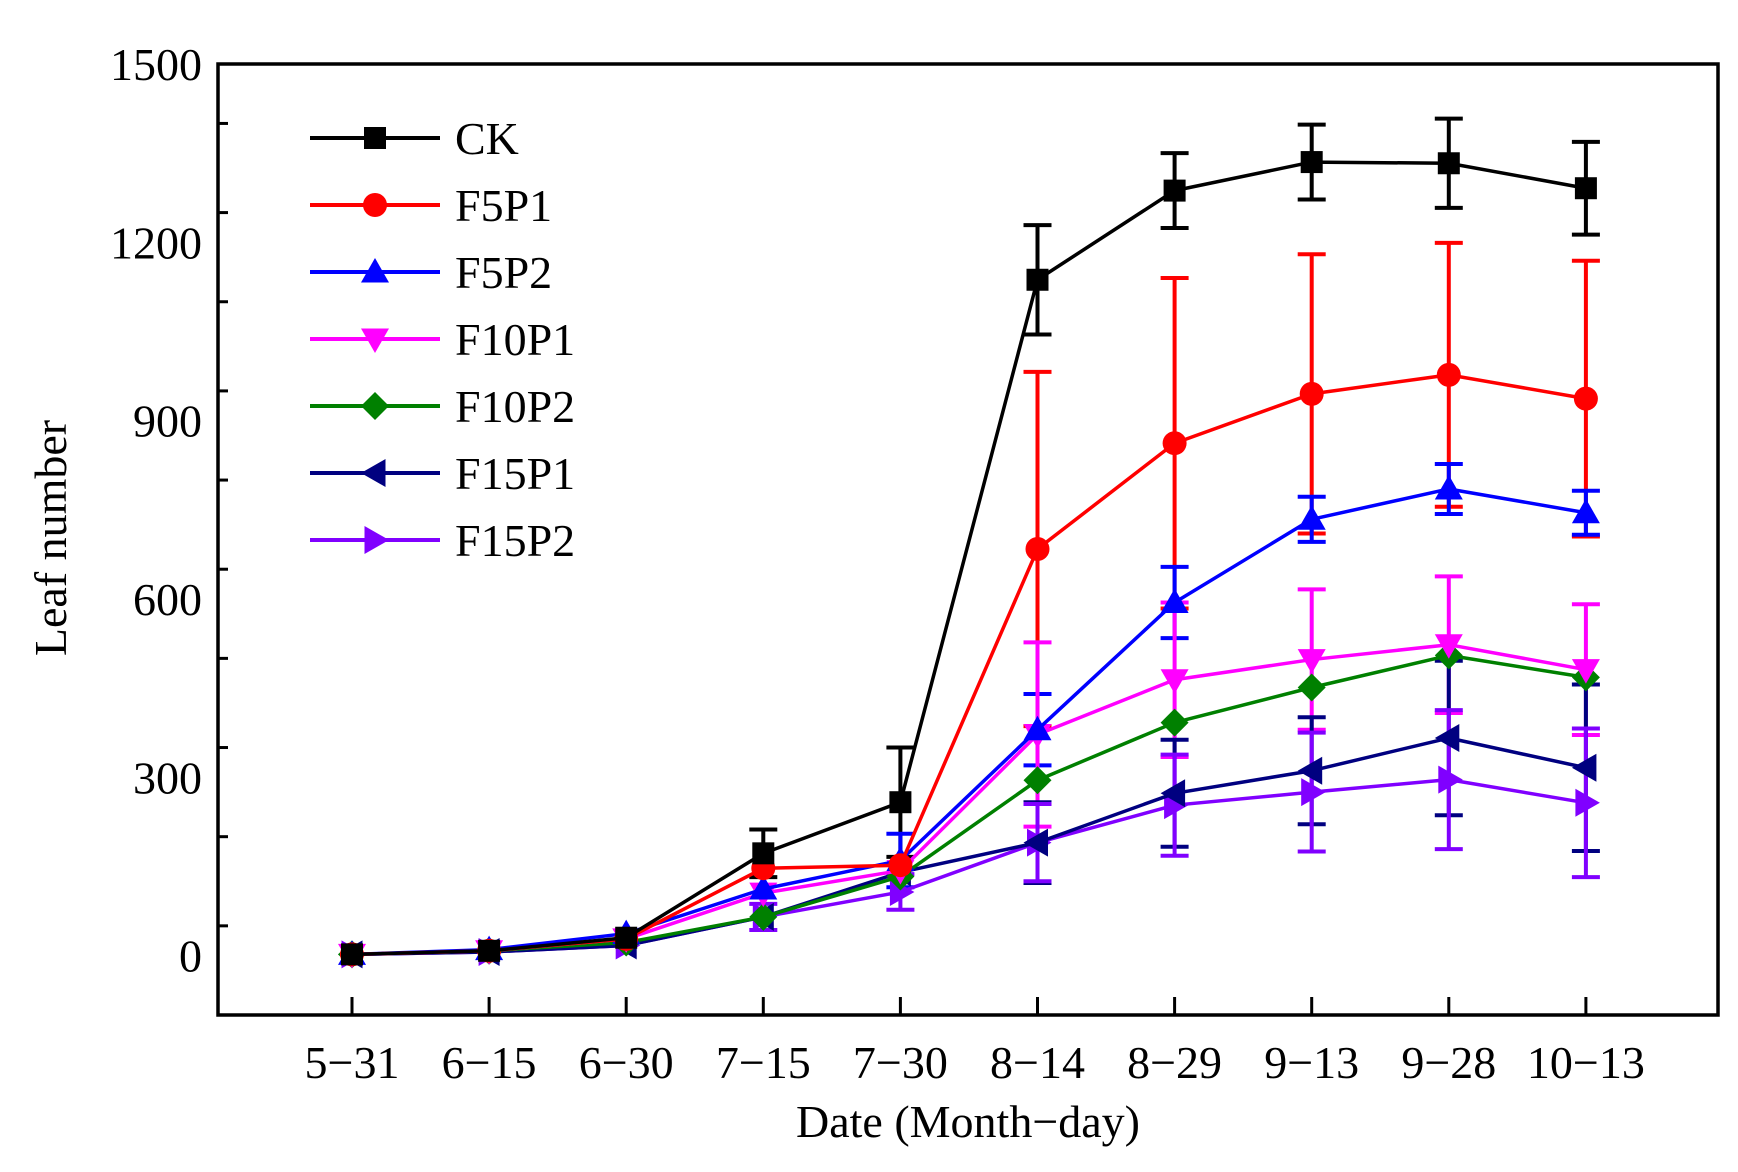  Describe the element at coordinates (626, 1062) in the screenshot. I see `x-tick-label: 6−30` at that location.